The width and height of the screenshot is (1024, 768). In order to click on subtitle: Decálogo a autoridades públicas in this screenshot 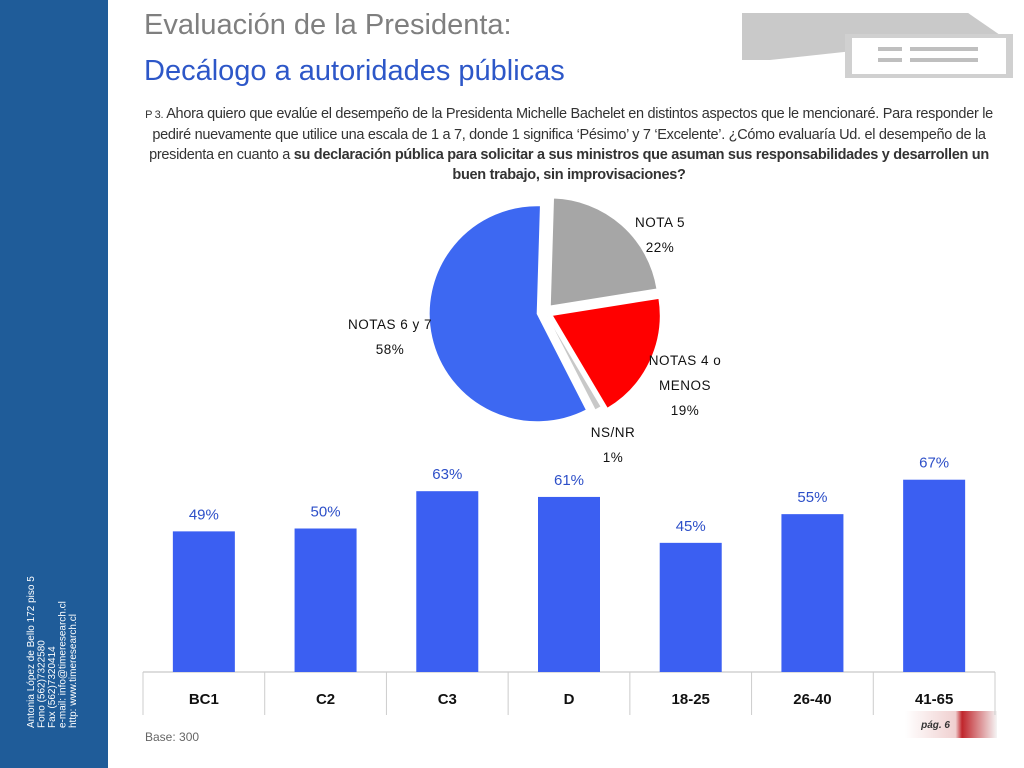, I will do `click(354, 71)`.